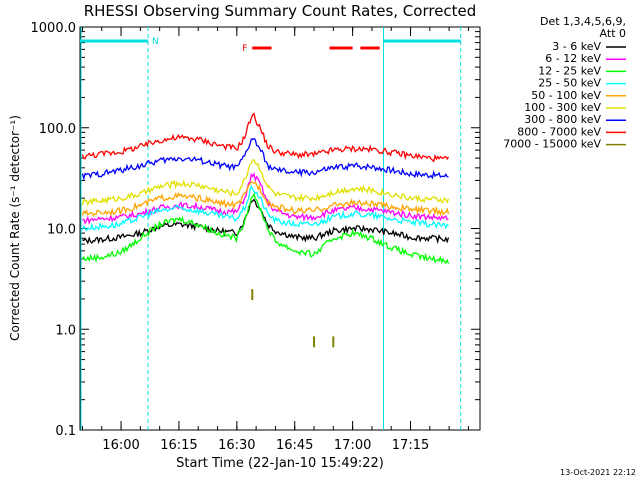  I want to click on legend-label: 7000 - 15000 keV, so click(552, 144).